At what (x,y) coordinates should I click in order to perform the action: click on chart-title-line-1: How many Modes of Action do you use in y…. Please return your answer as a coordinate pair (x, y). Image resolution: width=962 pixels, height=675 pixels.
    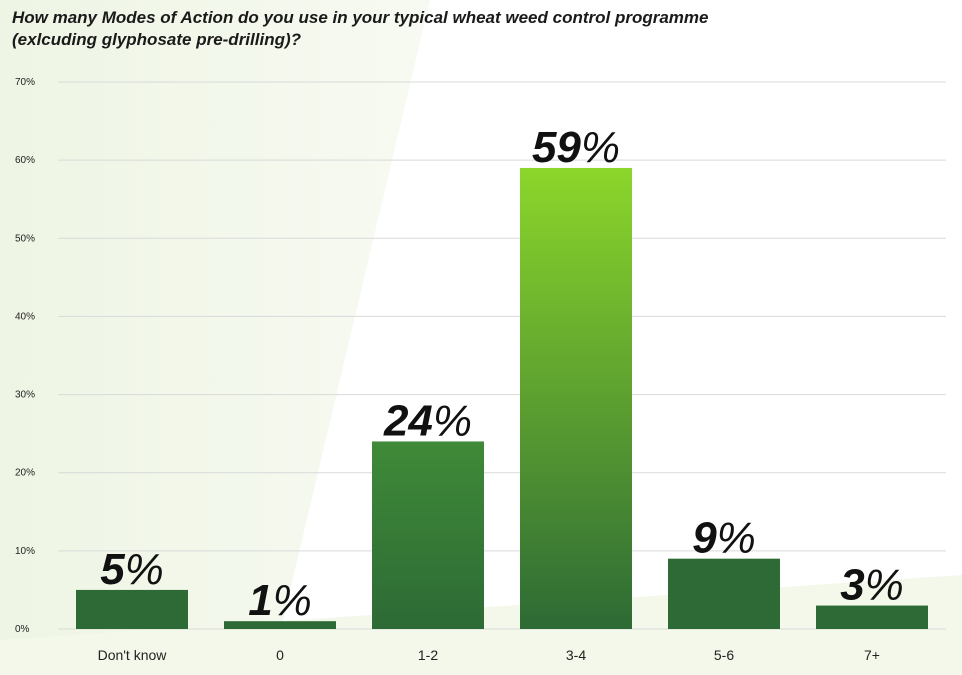
    Looking at the image, I should click on (360, 17).